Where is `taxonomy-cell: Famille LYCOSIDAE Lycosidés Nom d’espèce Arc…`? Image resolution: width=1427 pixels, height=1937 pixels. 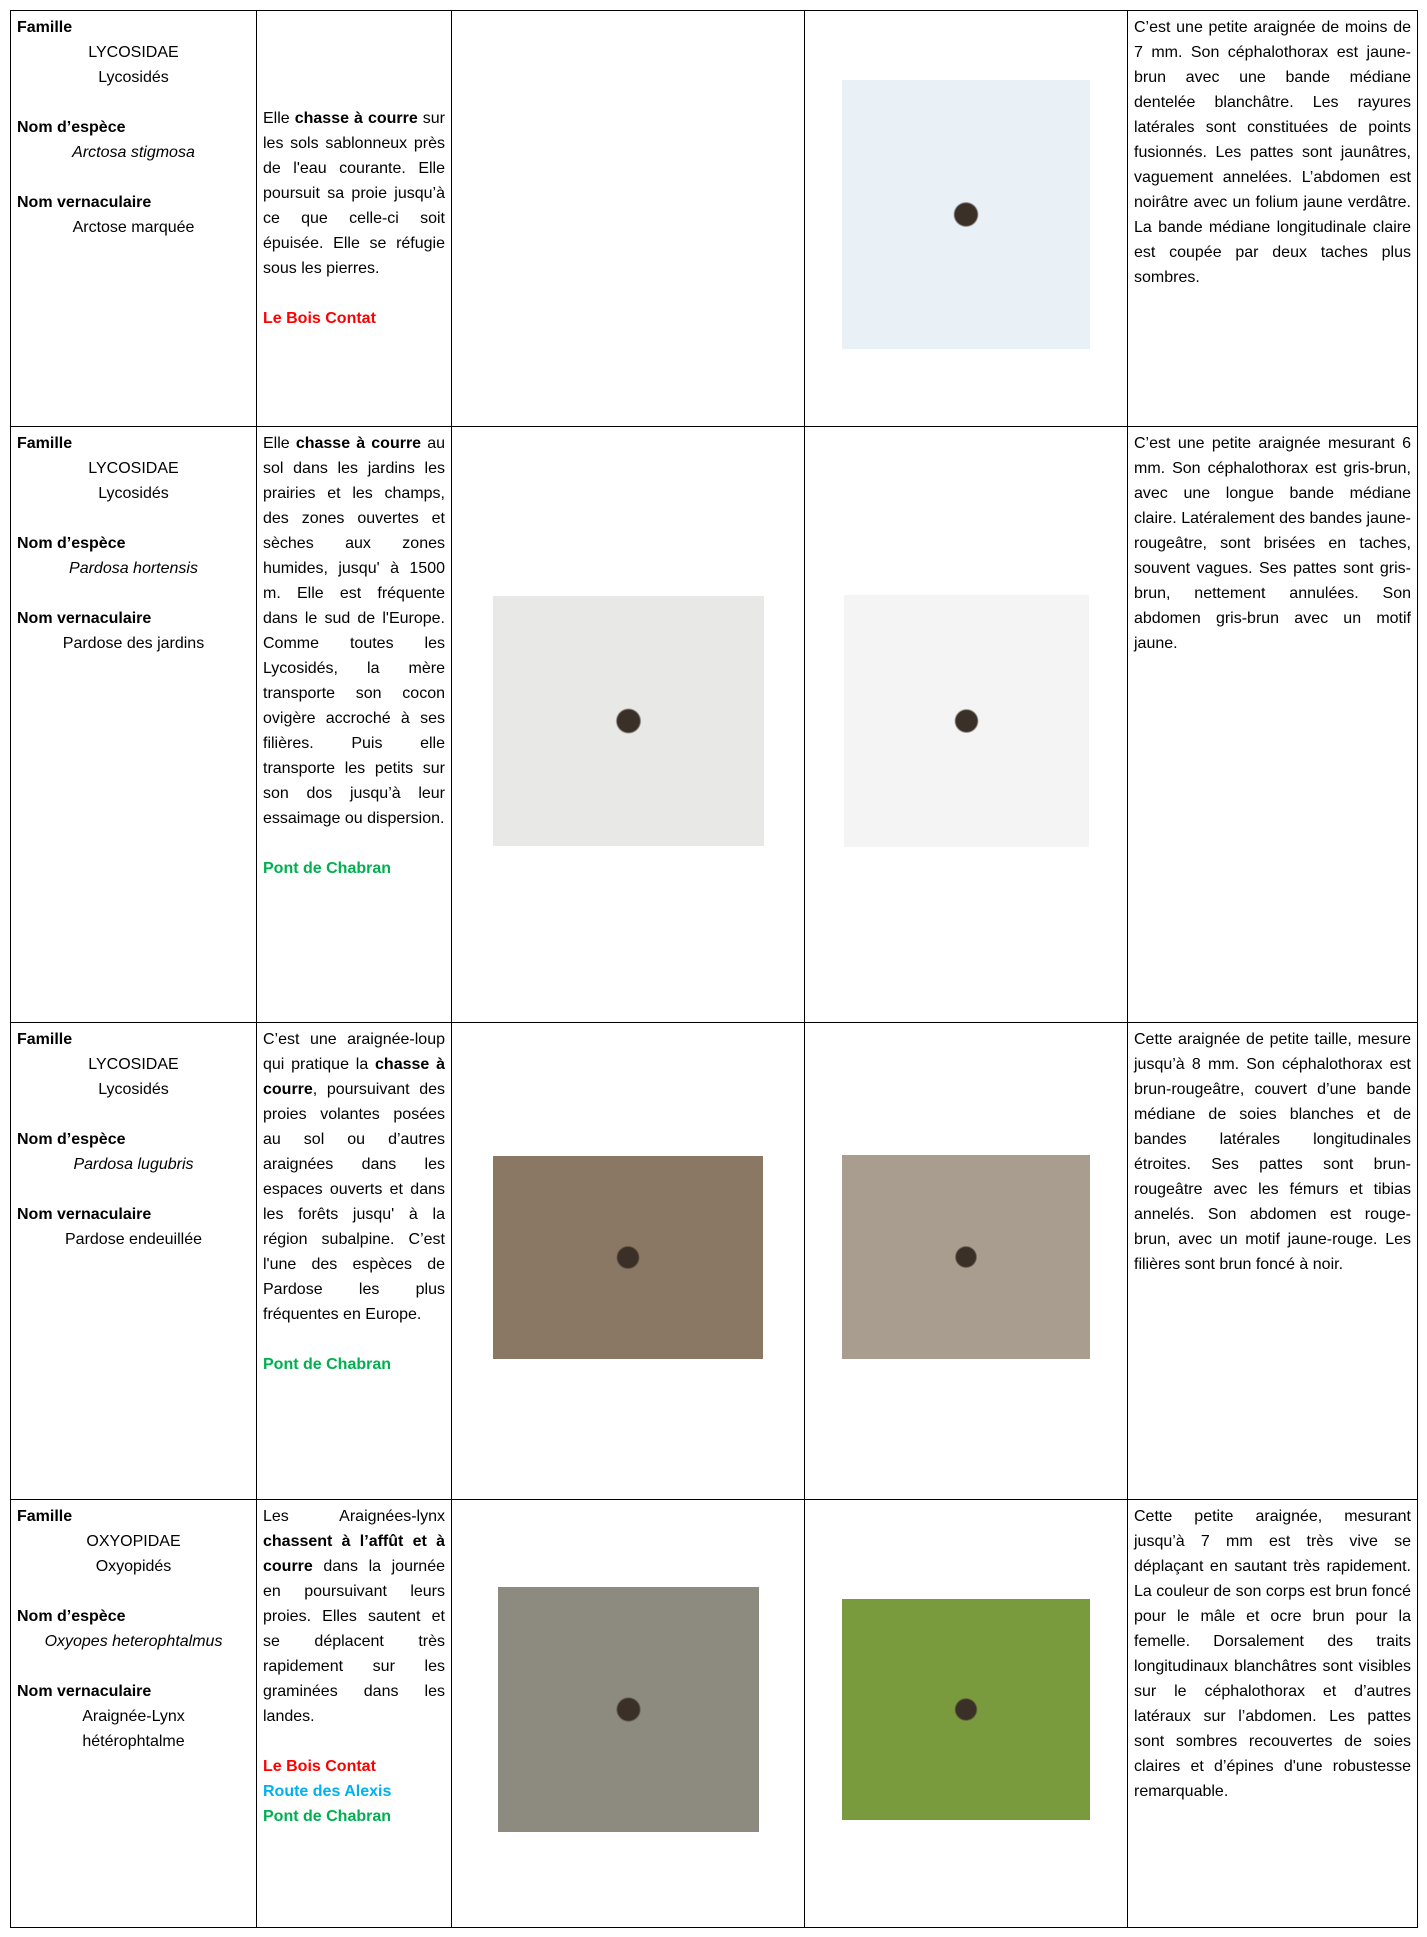
taxonomy-cell: Famille LYCOSIDAE Lycosidés Nom d’espèce Arc… is located at coordinates (133, 218).